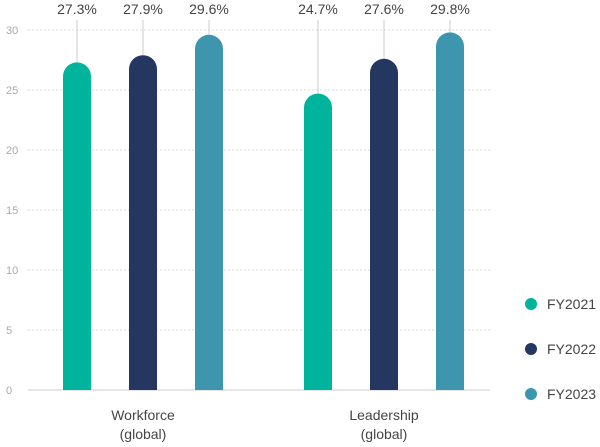  I want to click on data-label: 29.8%, so click(450, 9).